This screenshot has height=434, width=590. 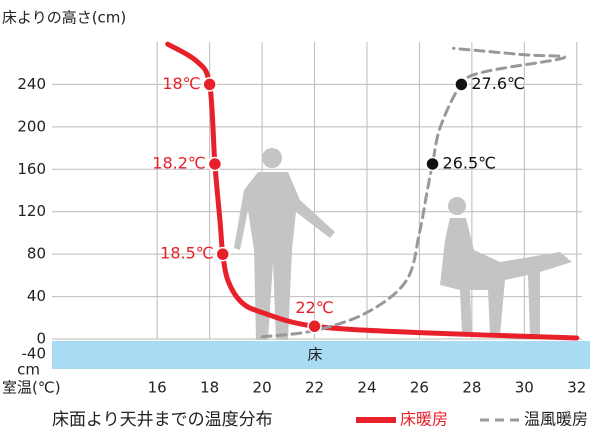 I want to click on x-tick-label: 26, so click(x=419, y=388).